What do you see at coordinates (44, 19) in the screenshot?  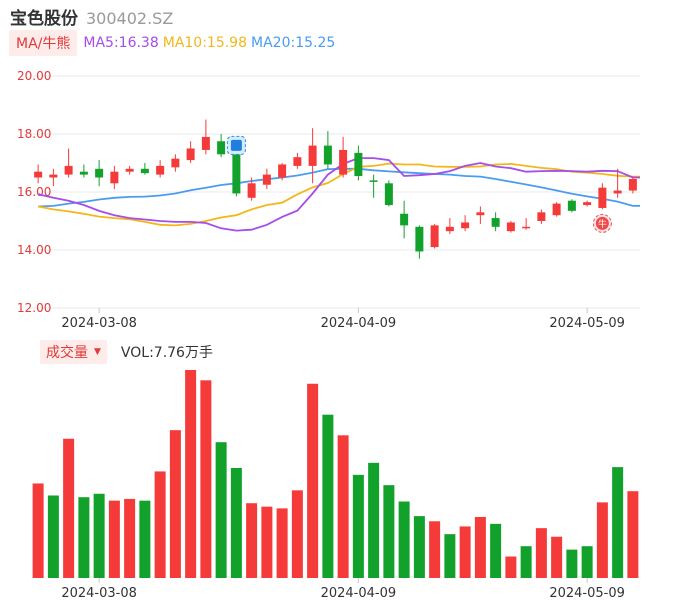 I see `stock-name: 宝色股份` at bounding box center [44, 19].